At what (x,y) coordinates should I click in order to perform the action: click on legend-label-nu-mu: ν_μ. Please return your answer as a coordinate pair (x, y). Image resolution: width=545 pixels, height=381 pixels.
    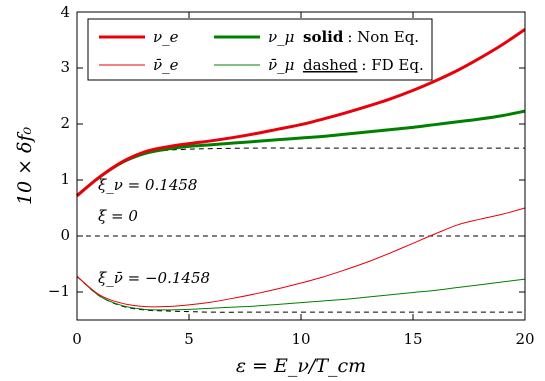
    Looking at the image, I should click on (281, 37).